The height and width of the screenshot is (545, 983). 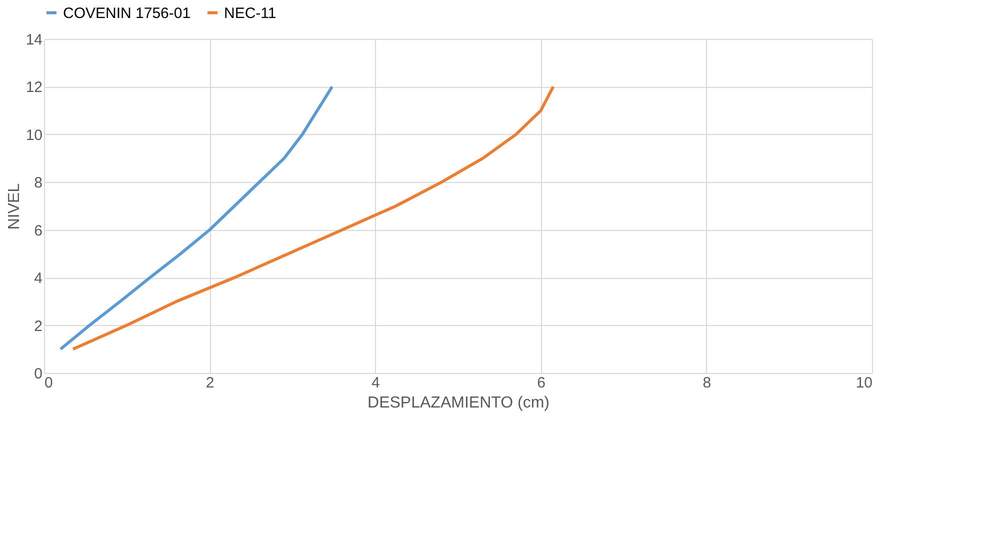 What do you see at coordinates (34, 135) in the screenshot?
I see `y-tick-label: 10` at bounding box center [34, 135].